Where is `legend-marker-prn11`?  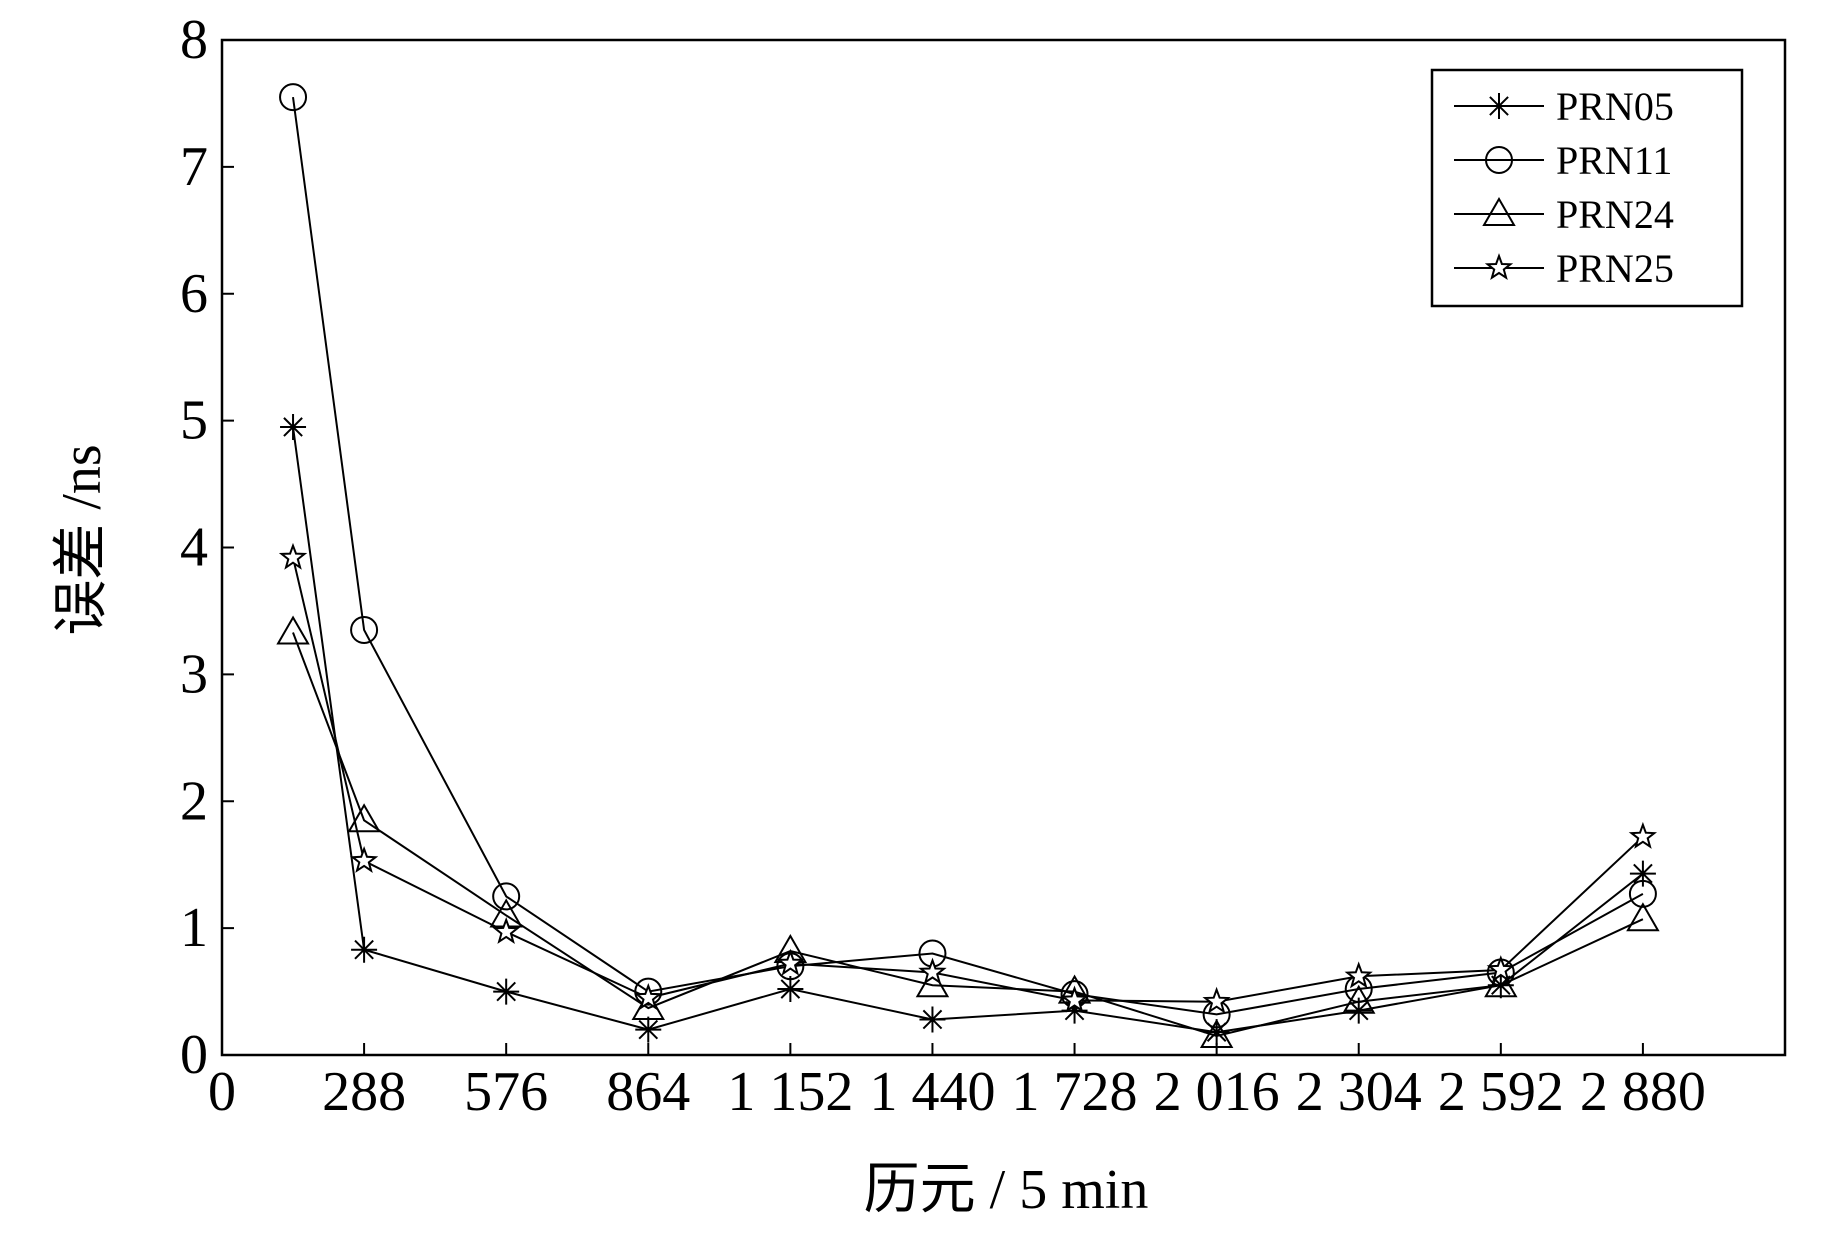
legend-marker-prn11 is located at coordinates (1499, 160).